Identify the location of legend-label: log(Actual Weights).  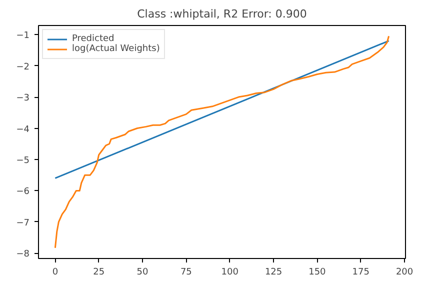
(116, 49).